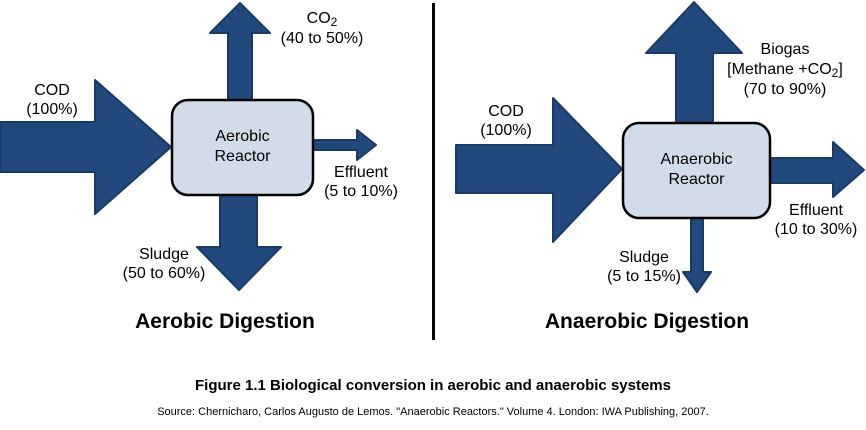 The width and height of the screenshot is (866, 430). I want to click on anaerobic-gas-composition: [Methane +CO2], so click(785, 70).